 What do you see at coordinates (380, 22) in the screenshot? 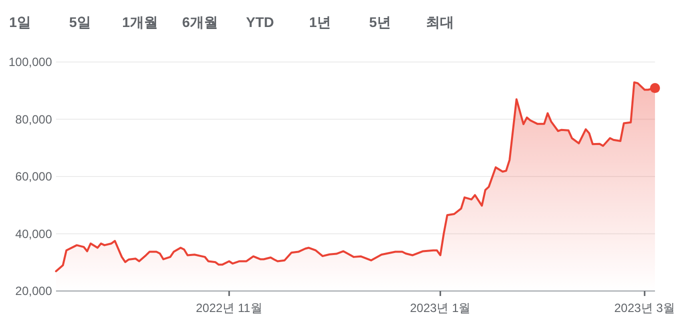
I see `annotation: 5년` at bounding box center [380, 22].